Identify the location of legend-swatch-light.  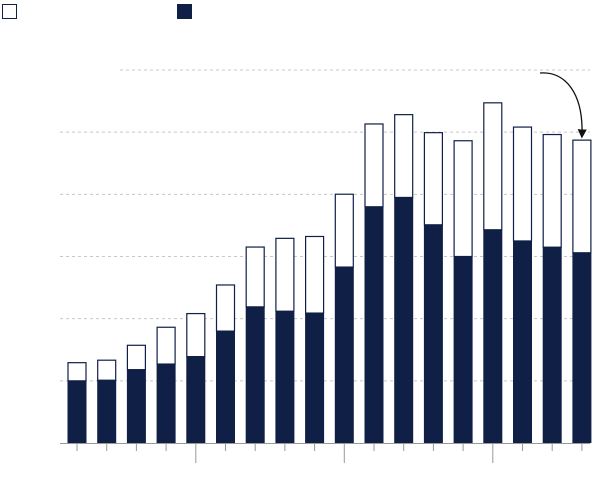
(9, 11).